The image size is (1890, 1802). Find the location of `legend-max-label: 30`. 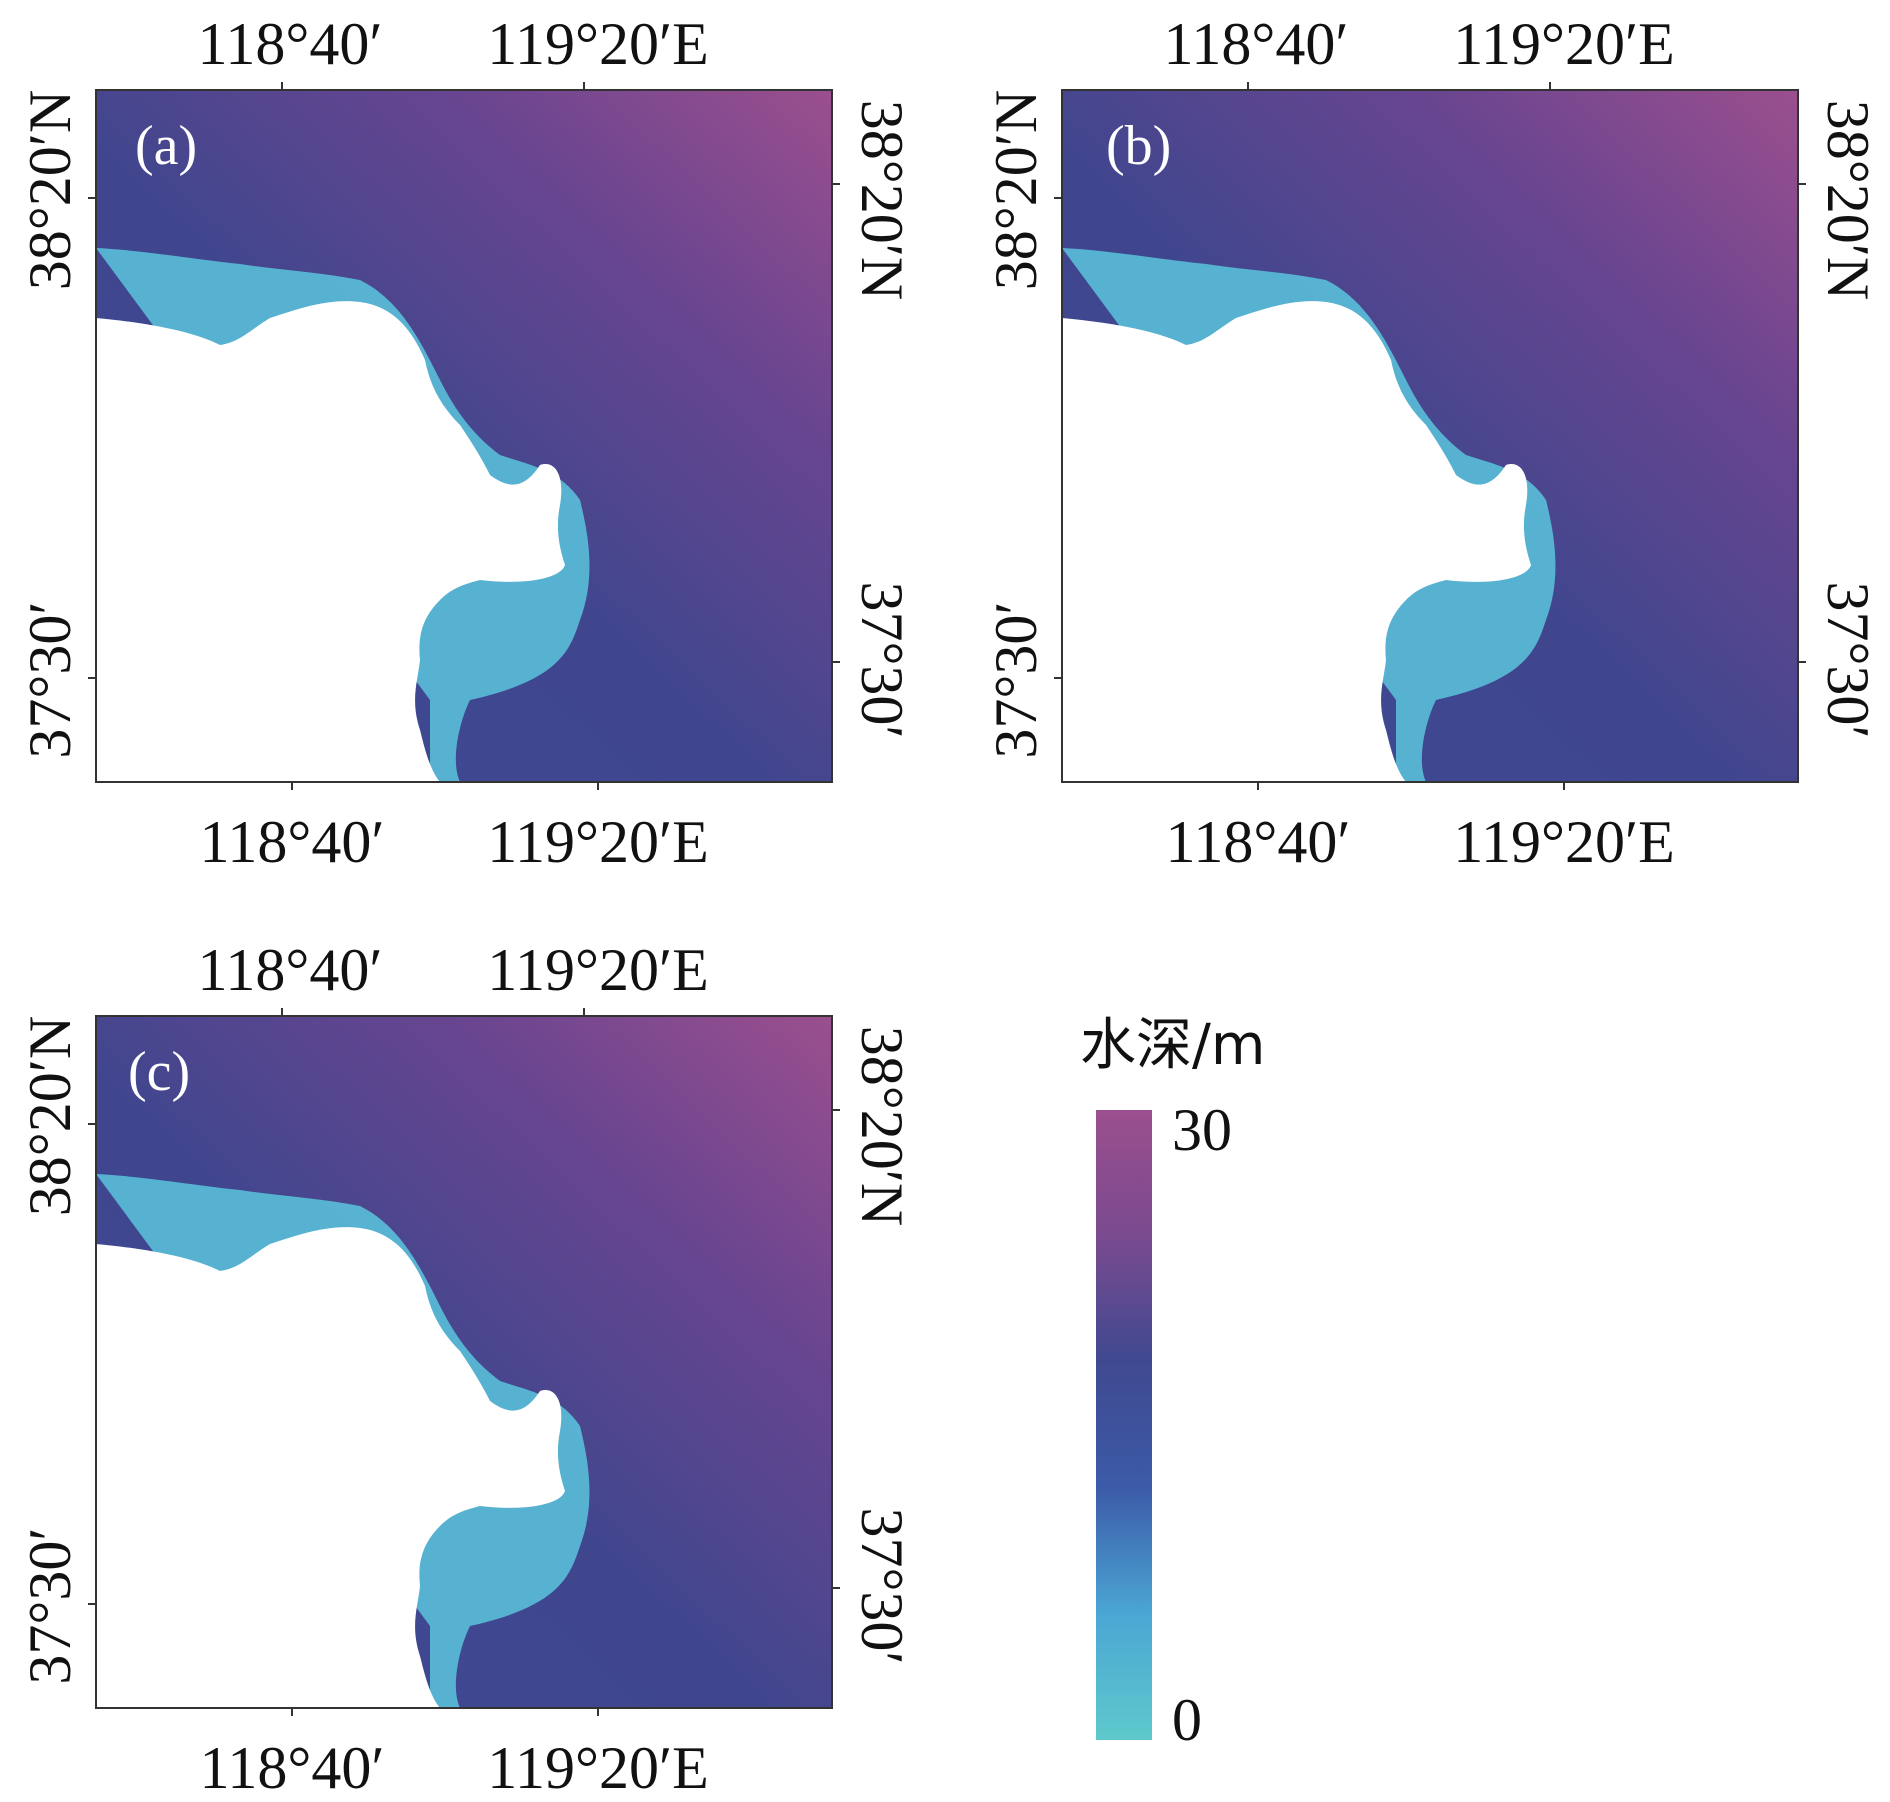

legend-max-label: 30 is located at coordinates (1202, 1130).